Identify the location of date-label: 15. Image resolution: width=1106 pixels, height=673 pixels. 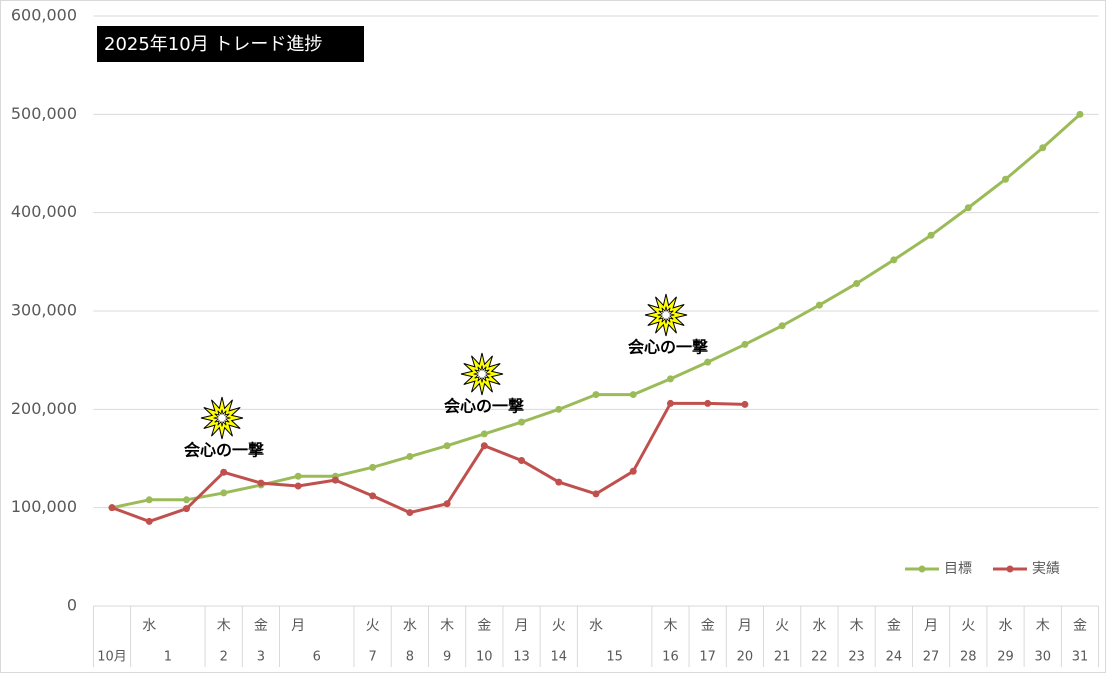
(614, 657).